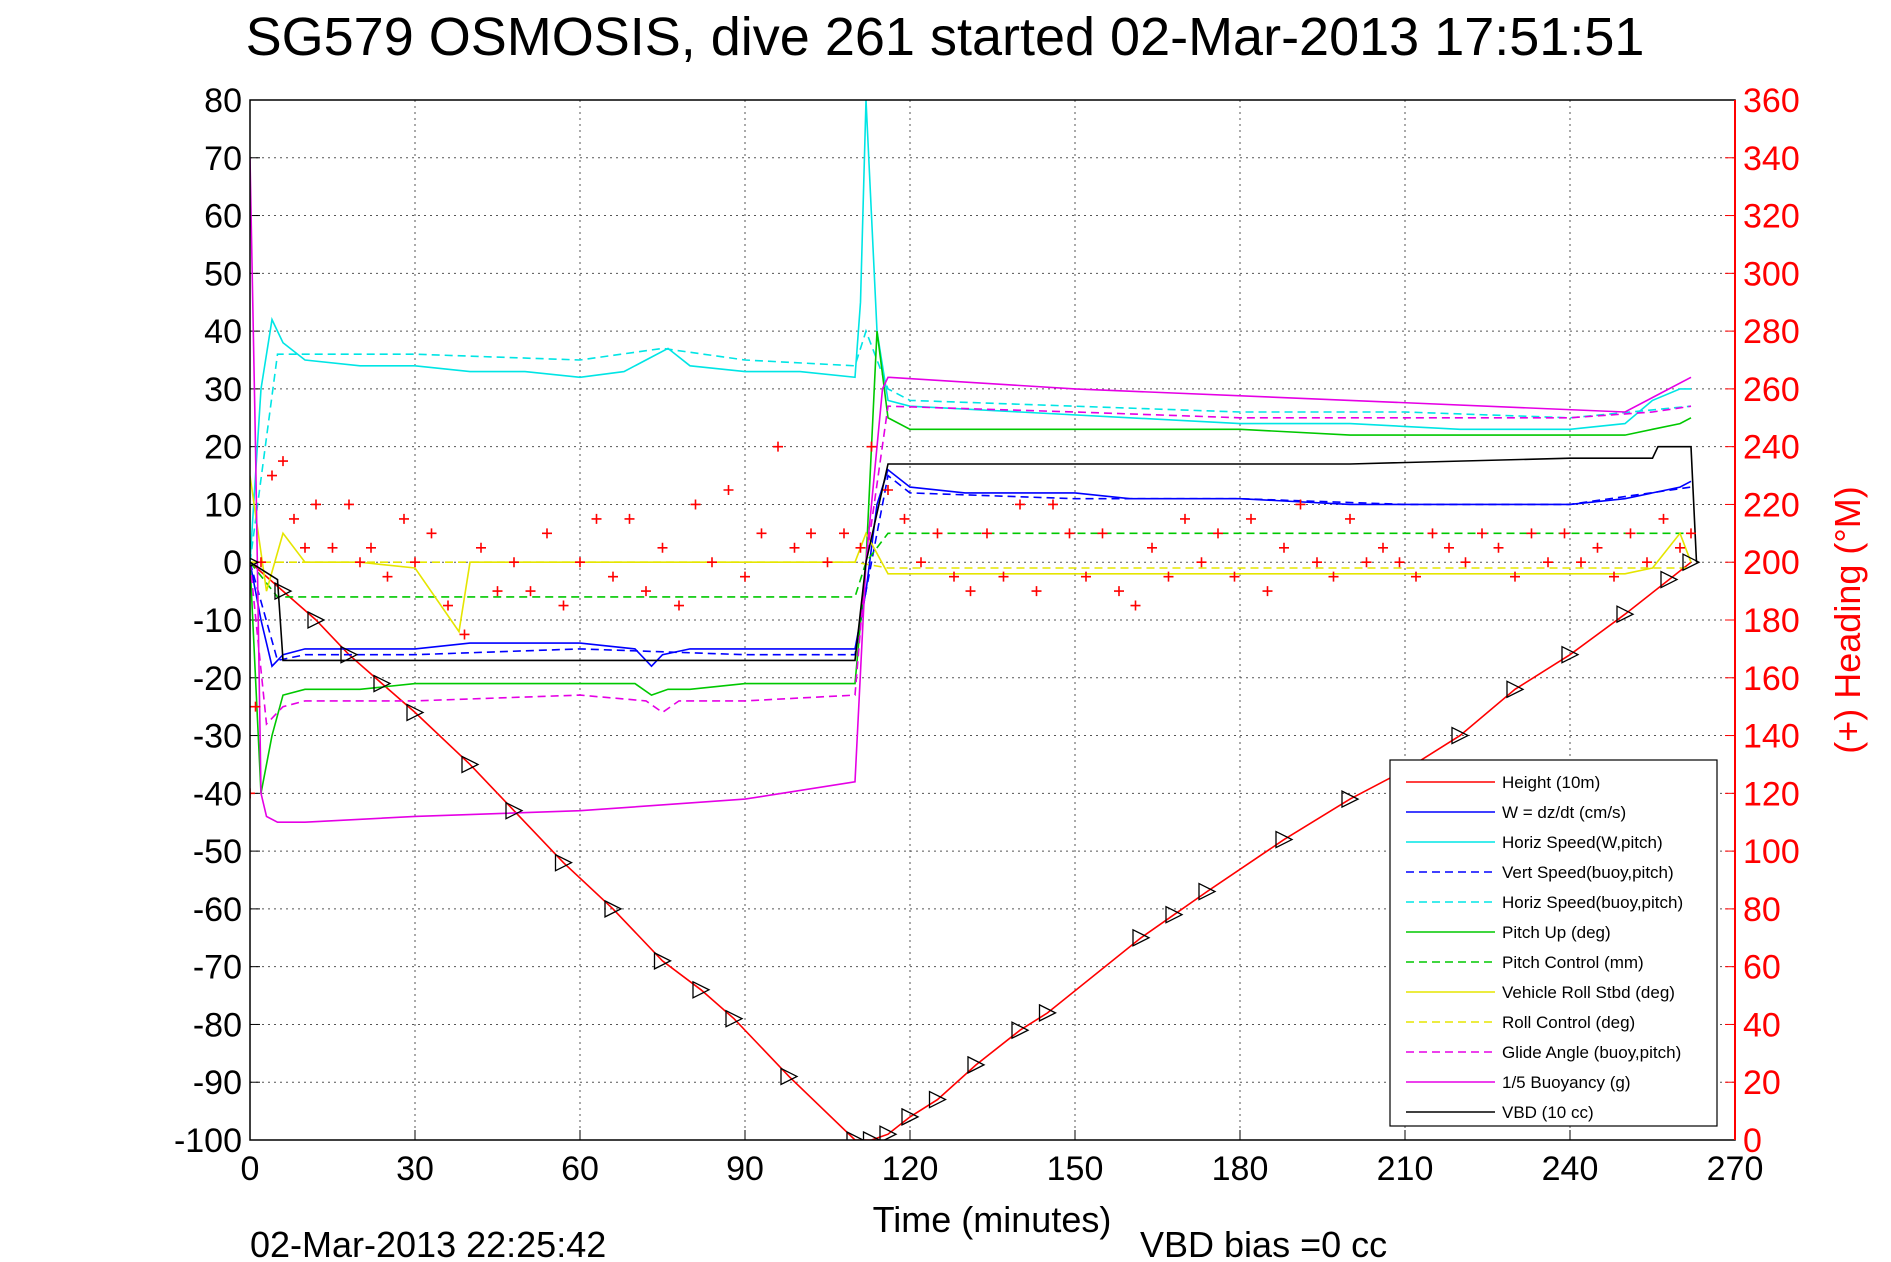 This screenshot has width=1891, height=1262. Describe the element at coordinates (1771, 794) in the screenshot. I see `right-tick-label: 120` at that location.